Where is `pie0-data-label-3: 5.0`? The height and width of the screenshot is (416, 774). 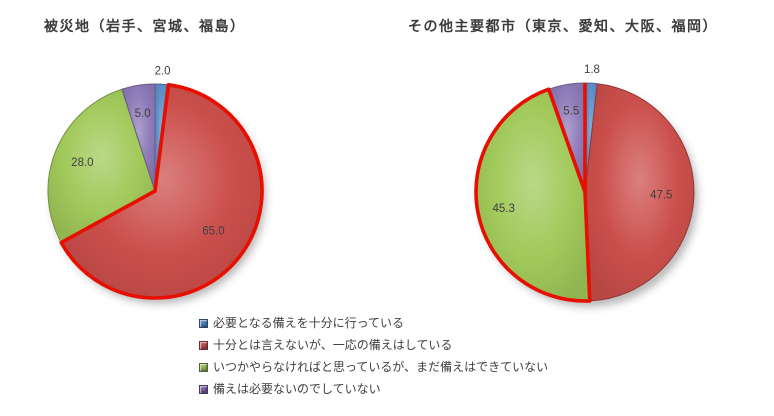
pie0-data-label-3: 5.0 is located at coordinates (143, 114).